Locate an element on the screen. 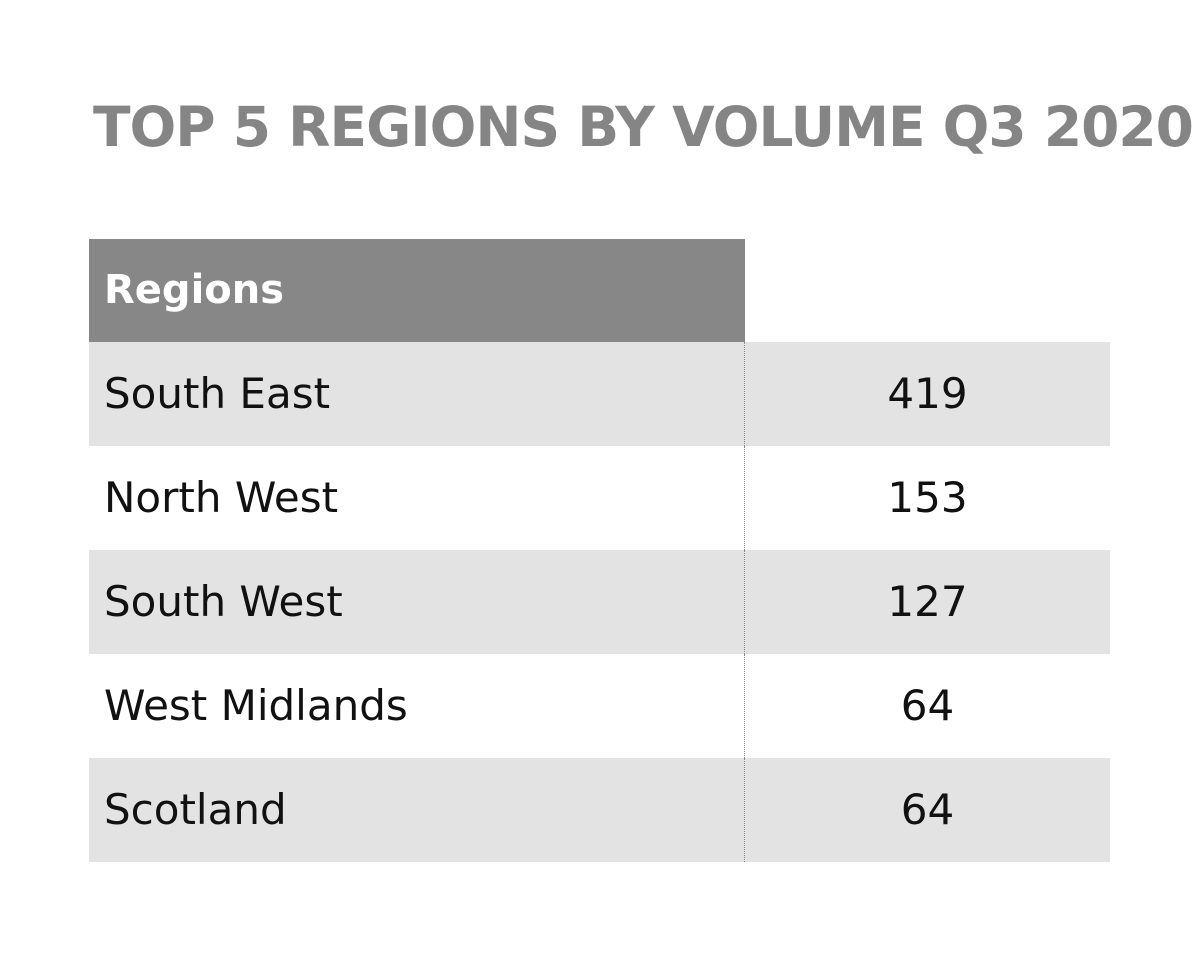 This screenshot has width=1200, height=970. table-header-row: Regions is located at coordinates (599, 290).